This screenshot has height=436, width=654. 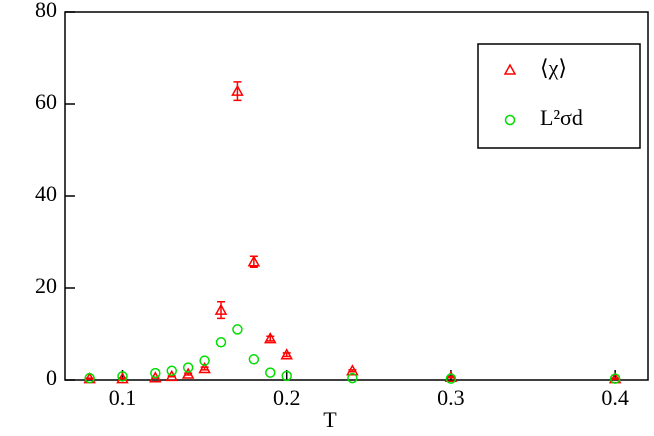 What do you see at coordinates (123, 397) in the screenshot?
I see `x-tick-label: 0.1` at bounding box center [123, 397].